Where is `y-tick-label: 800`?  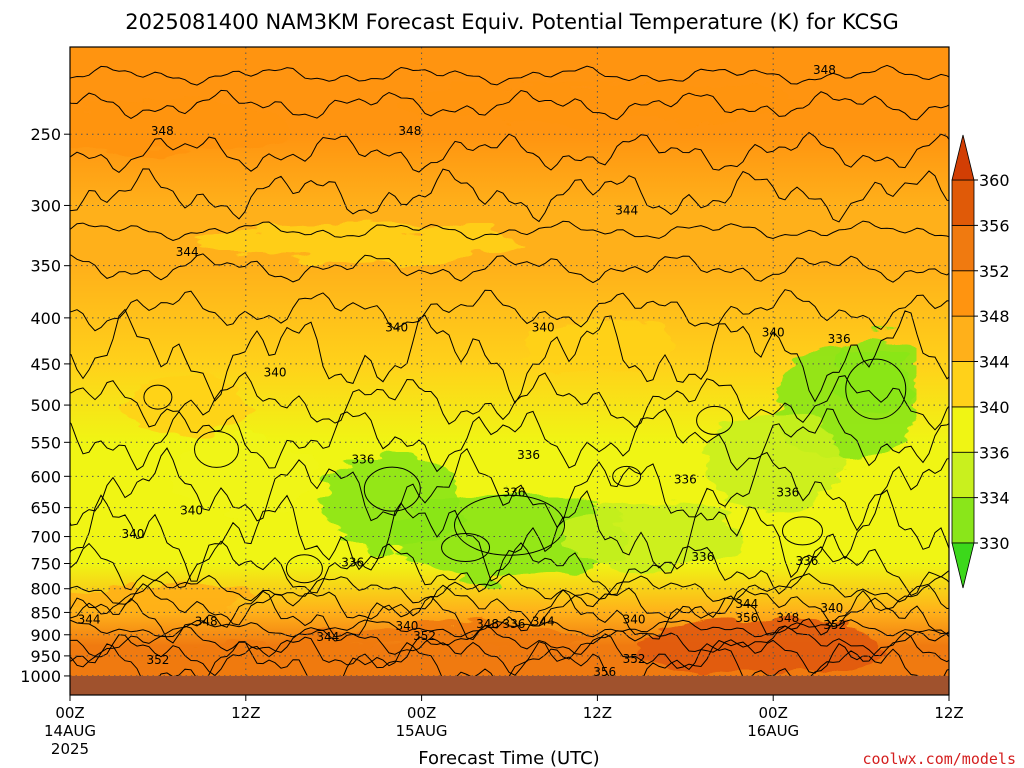
y-tick-label: 800 is located at coordinates (45, 589).